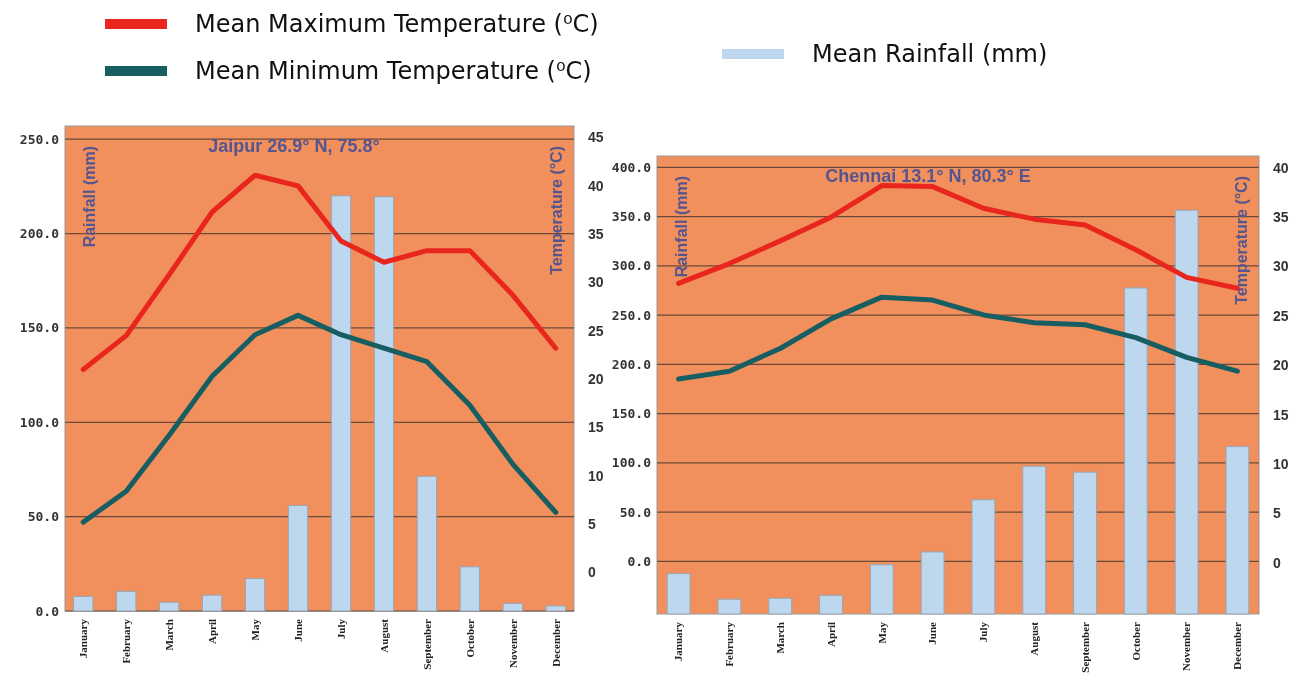 The image size is (1311, 687). Describe the element at coordinates (631, 266) in the screenshot. I see `y-tick-label: 300.0` at that location.